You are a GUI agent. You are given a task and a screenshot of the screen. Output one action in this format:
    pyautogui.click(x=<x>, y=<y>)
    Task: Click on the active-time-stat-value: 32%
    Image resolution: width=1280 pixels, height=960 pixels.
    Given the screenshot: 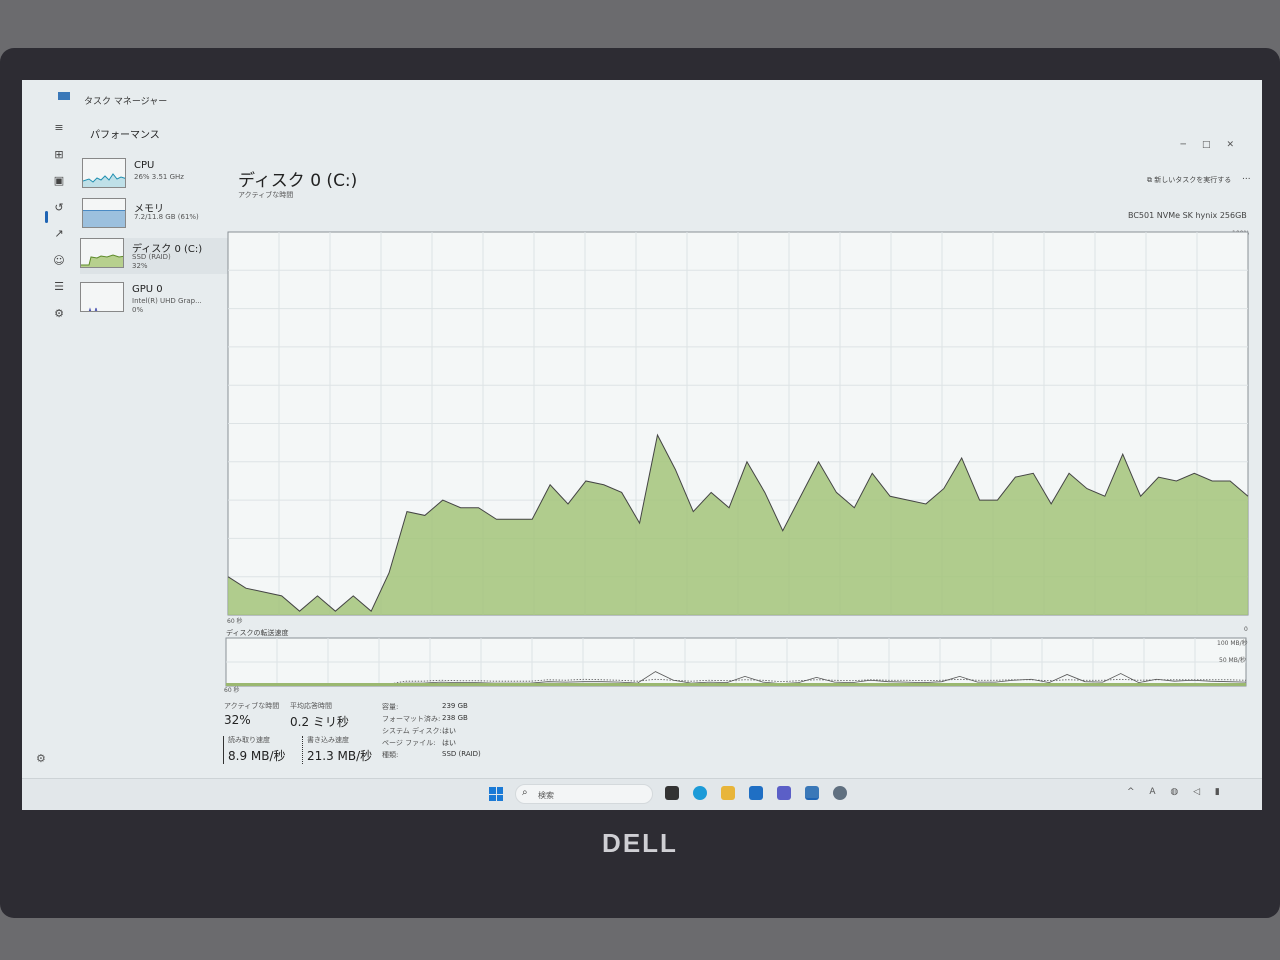 What is the action you would take?
    pyautogui.click(x=237, y=720)
    